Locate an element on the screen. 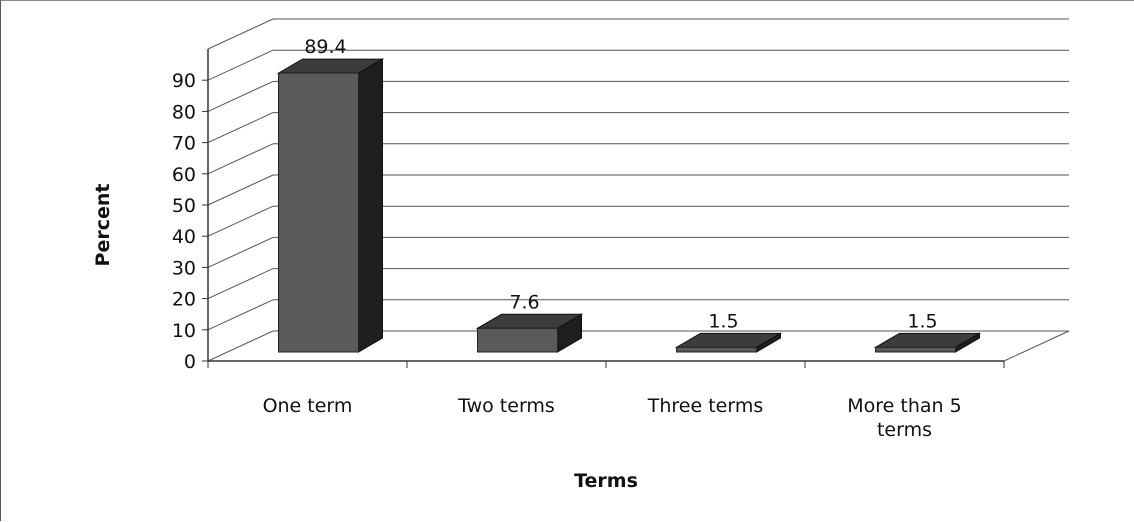 The width and height of the screenshot is (1134, 522). y-tick-label: 80 is located at coordinates (184, 112).